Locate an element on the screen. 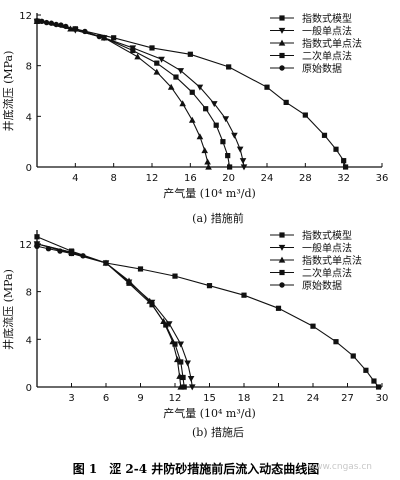 This screenshot has height=480, width=400. chart-b-legend-label: 一般单点法 is located at coordinates (327, 248).